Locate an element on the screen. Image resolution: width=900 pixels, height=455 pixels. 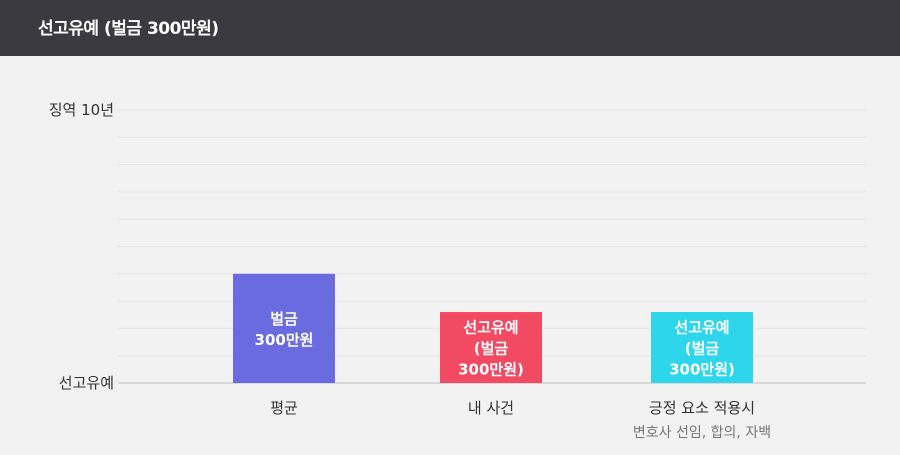
bar-data-label: 300만원 is located at coordinates (284, 340).